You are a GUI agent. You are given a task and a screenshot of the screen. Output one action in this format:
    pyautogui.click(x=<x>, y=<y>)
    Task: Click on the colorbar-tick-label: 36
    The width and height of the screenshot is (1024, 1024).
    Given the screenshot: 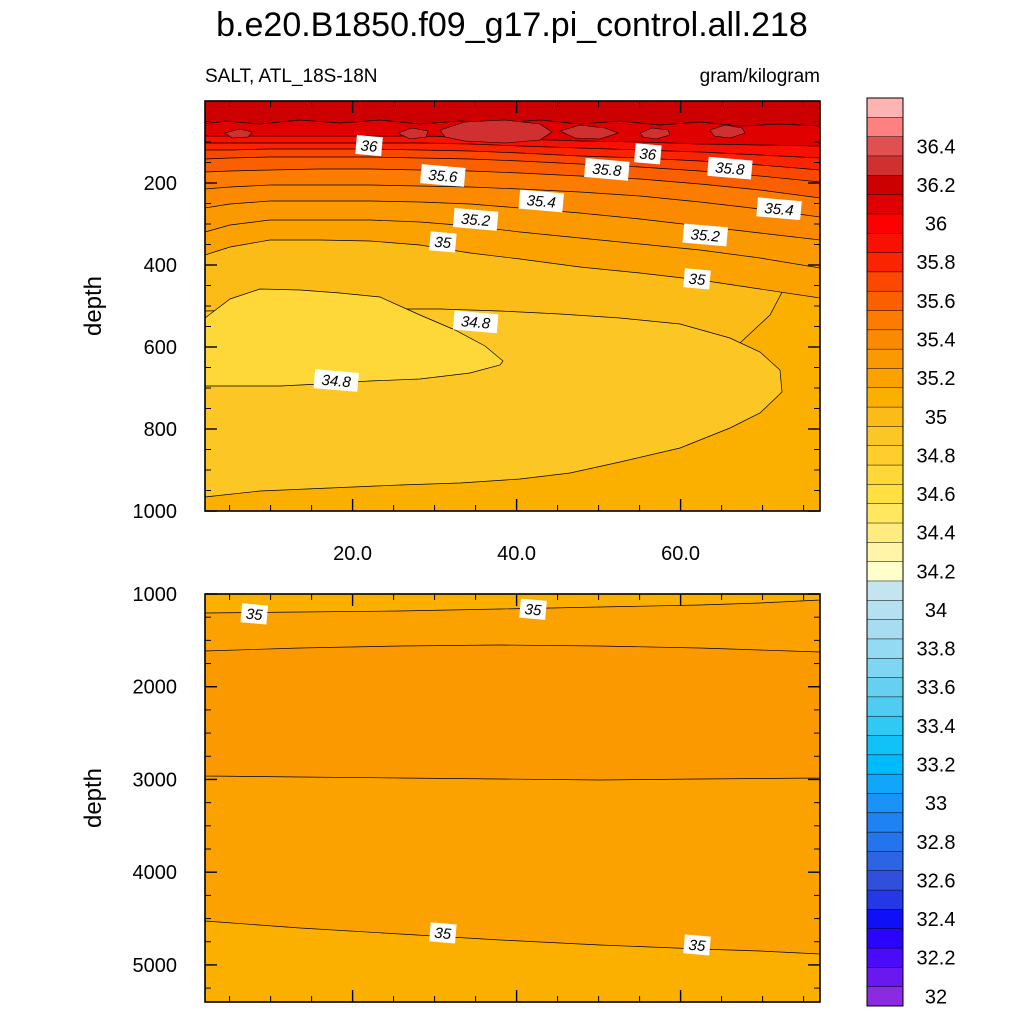 What is the action you would take?
    pyautogui.click(x=936, y=225)
    